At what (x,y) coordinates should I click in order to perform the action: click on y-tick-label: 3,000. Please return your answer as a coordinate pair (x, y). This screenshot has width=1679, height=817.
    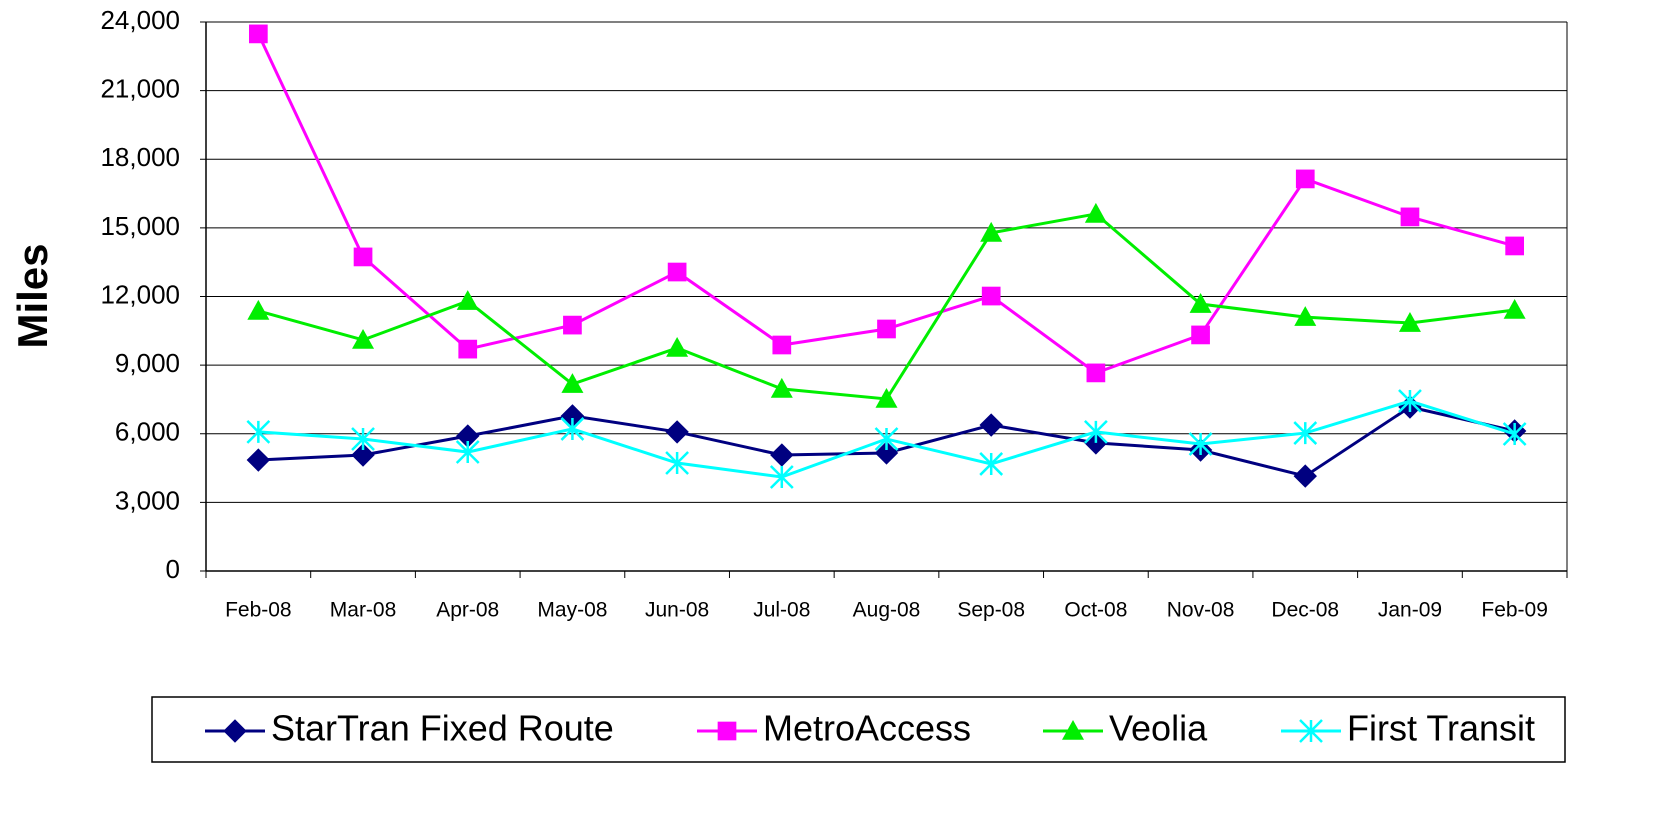
    Looking at the image, I should click on (147, 500).